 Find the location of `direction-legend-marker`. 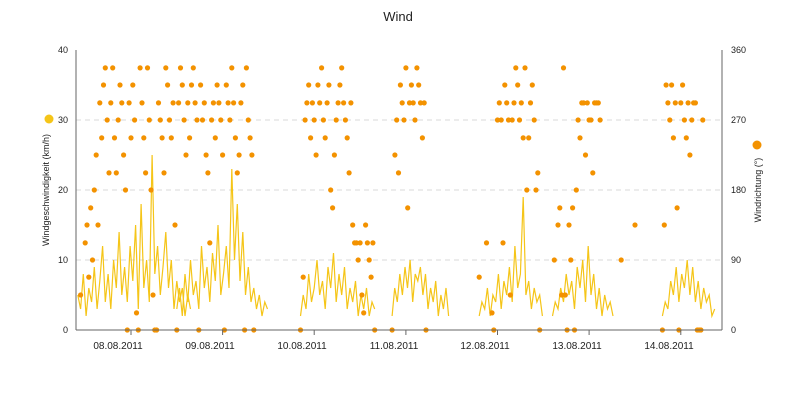

direction-legend-marker is located at coordinates (757, 145).